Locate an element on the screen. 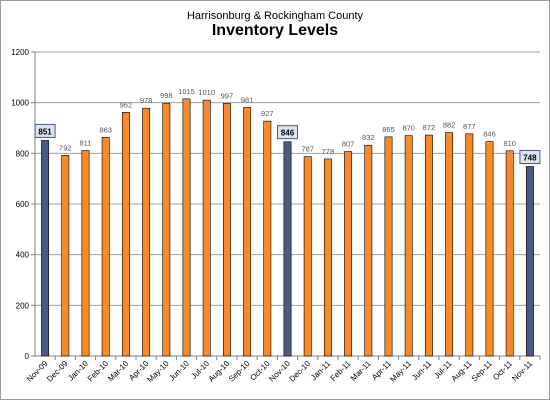 This screenshot has width=550, height=400. x-tick-label: May-10 is located at coordinates (158, 372).